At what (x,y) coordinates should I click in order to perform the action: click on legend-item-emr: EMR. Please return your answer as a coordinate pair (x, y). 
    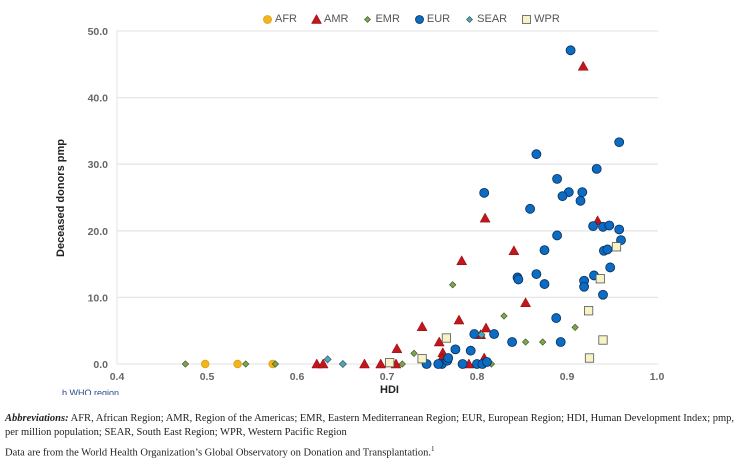
    Looking at the image, I should click on (381, 19).